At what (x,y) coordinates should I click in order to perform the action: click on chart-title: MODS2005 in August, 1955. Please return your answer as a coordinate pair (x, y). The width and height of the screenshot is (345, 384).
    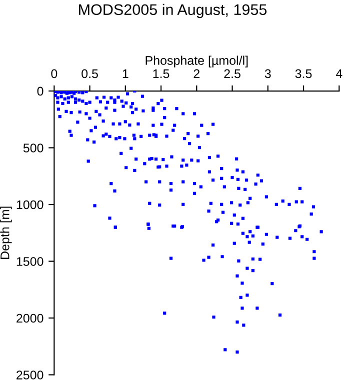
    Looking at the image, I should click on (173, 11).